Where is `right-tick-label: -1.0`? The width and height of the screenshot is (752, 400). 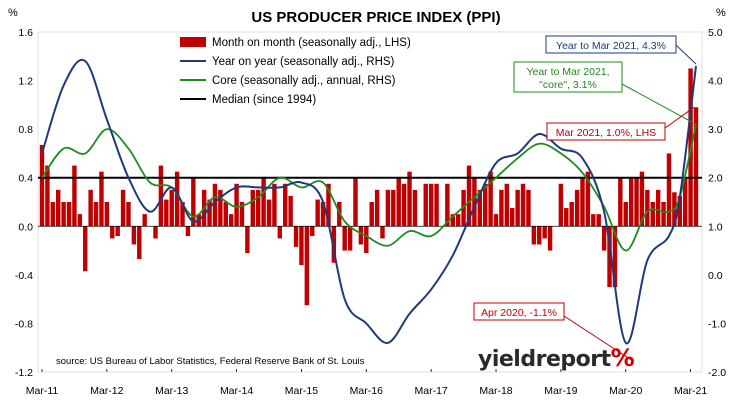
right-tick-label: -1.0 is located at coordinates (717, 324).